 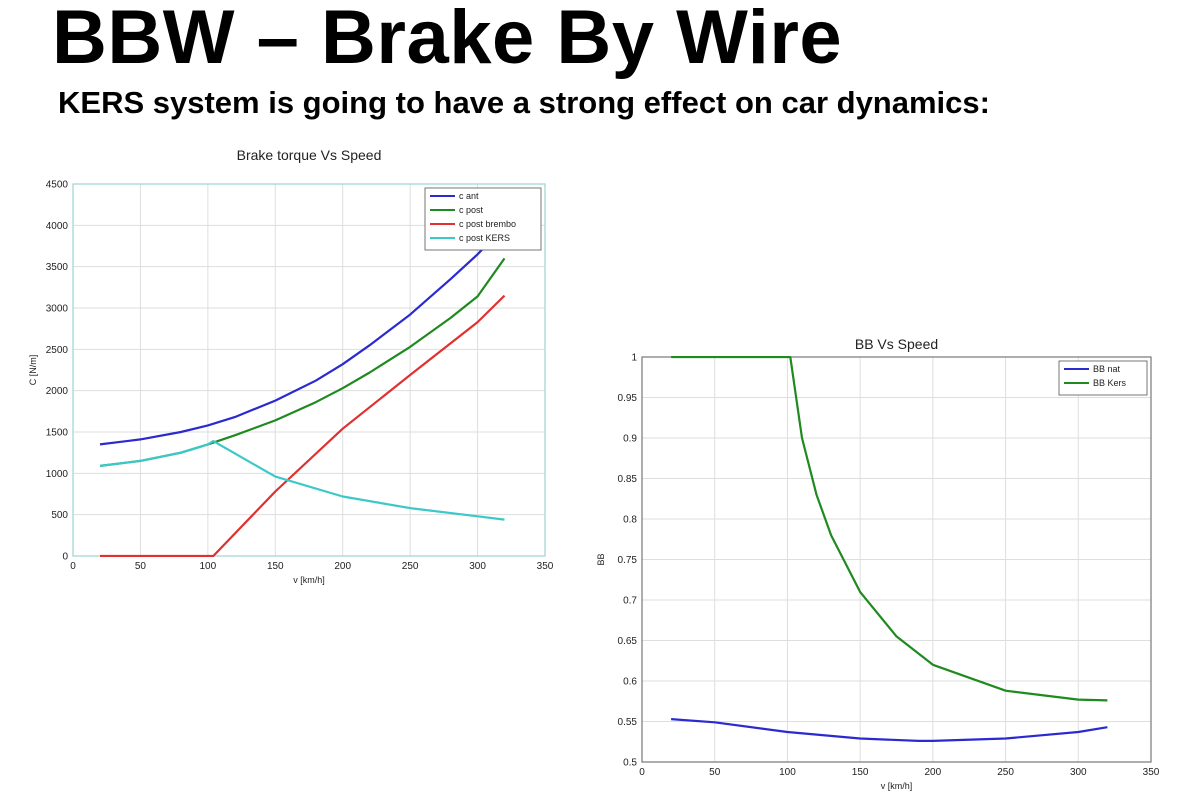 What do you see at coordinates (628, 722) in the screenshot?
I see `y-tick-label: 0.55` at bounding box center [628, 722].